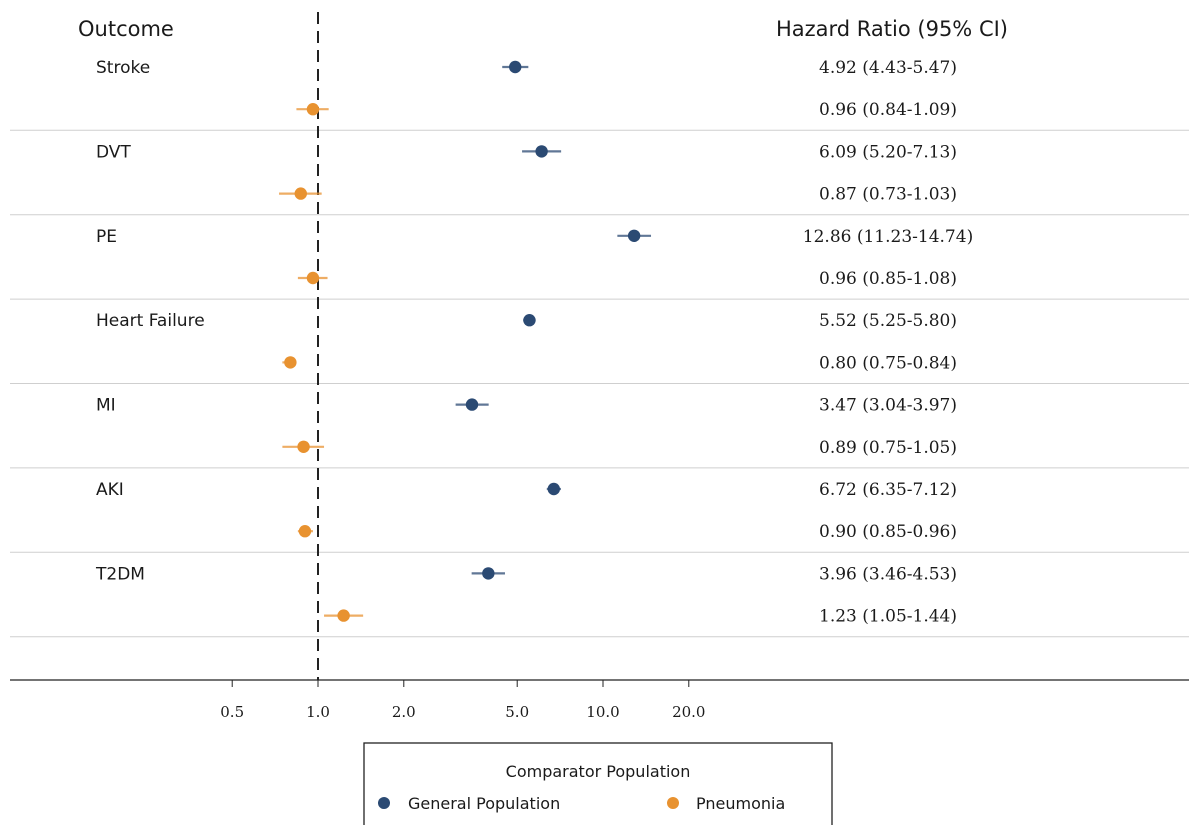 This screenshot has height=825, width=1189. Describe the element at coordinates (598, 771) in the screenshot. I see `legend-title: Comparator Population` at that location.